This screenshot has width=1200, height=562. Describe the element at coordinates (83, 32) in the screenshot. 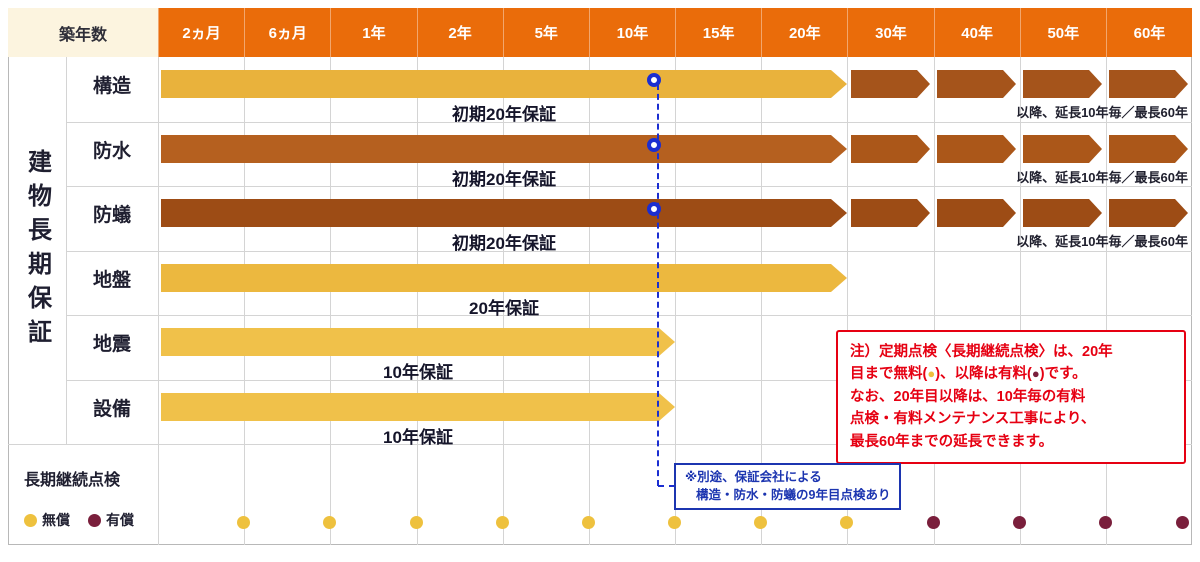

I see `header-age-label: 築年数` at that location.